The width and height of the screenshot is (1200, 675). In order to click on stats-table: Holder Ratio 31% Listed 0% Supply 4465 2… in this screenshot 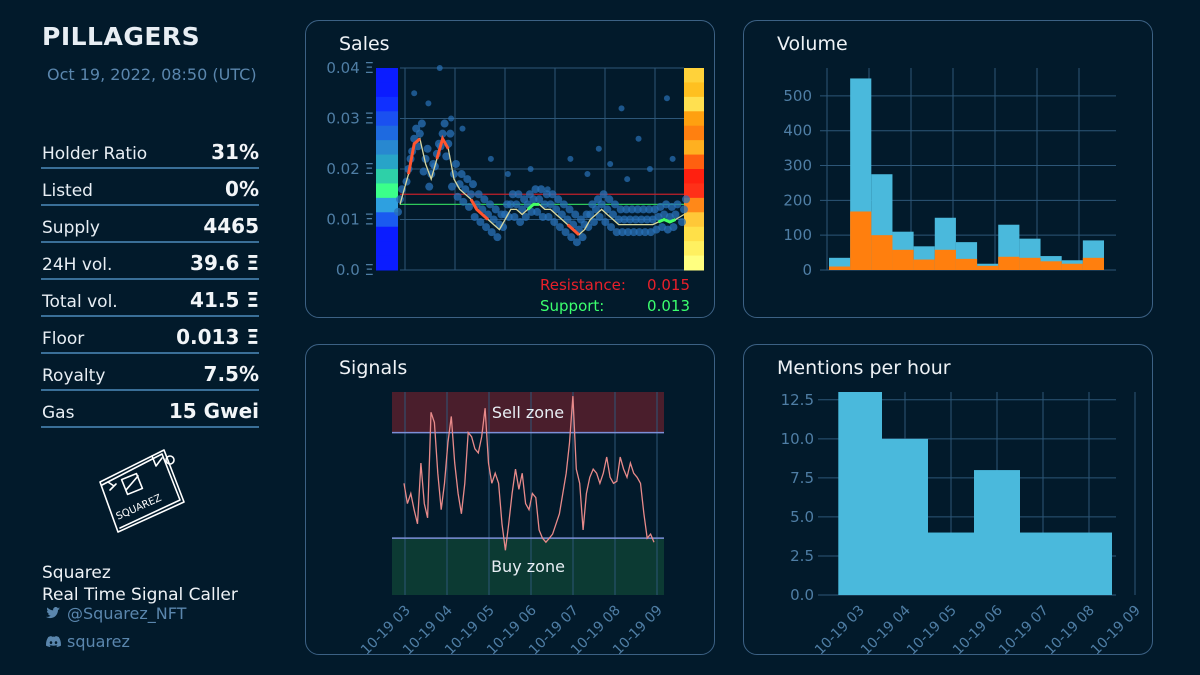, I will do `click(150, 280)`.